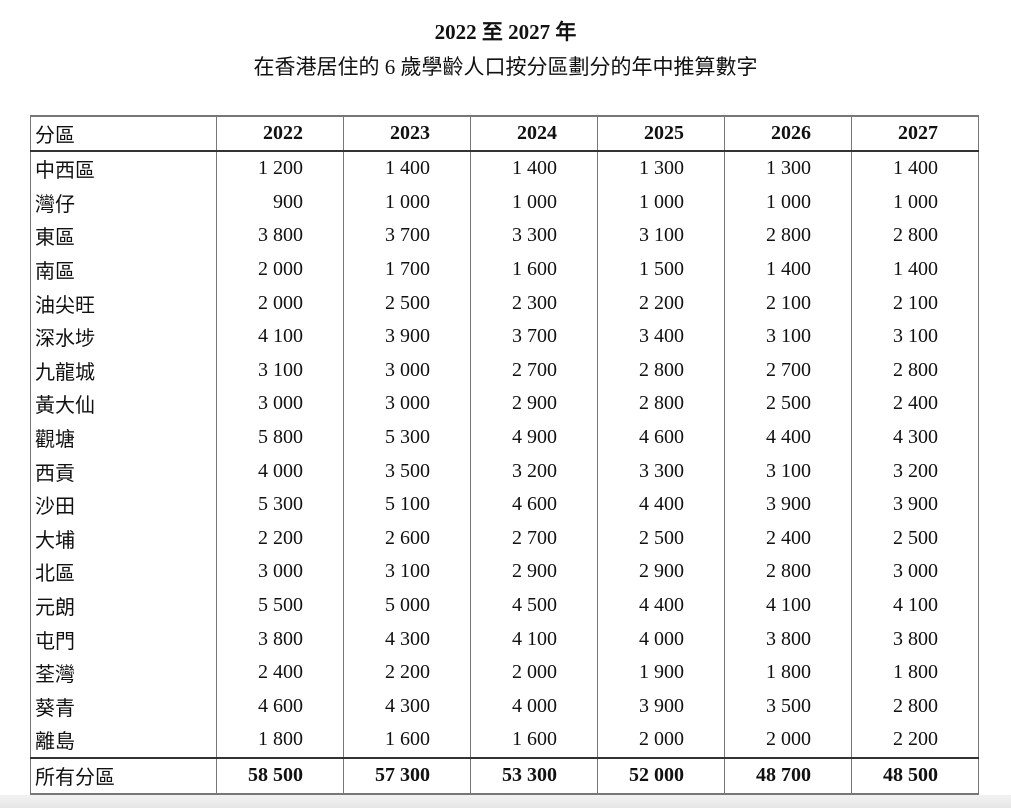 This screenshot has width=1011, height=808. Describe the element at coordinates (788, 672) in the screenshot. I see `population-value-cell: 1 800` at that location.